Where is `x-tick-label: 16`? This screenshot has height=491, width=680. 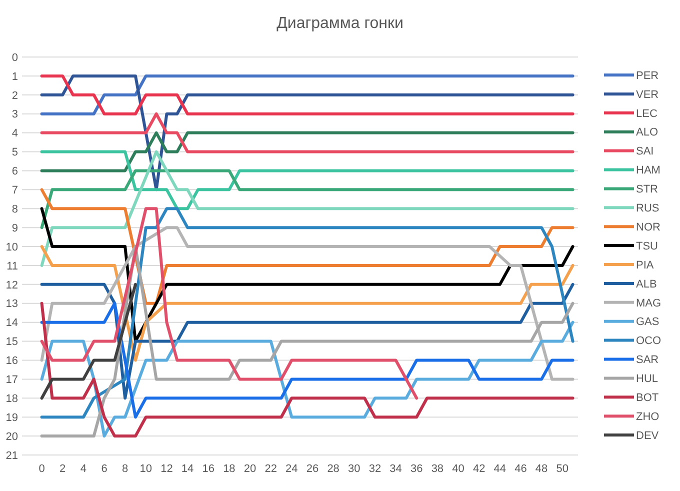
x-tick-label: 16 is located at coordinates (208, 469).